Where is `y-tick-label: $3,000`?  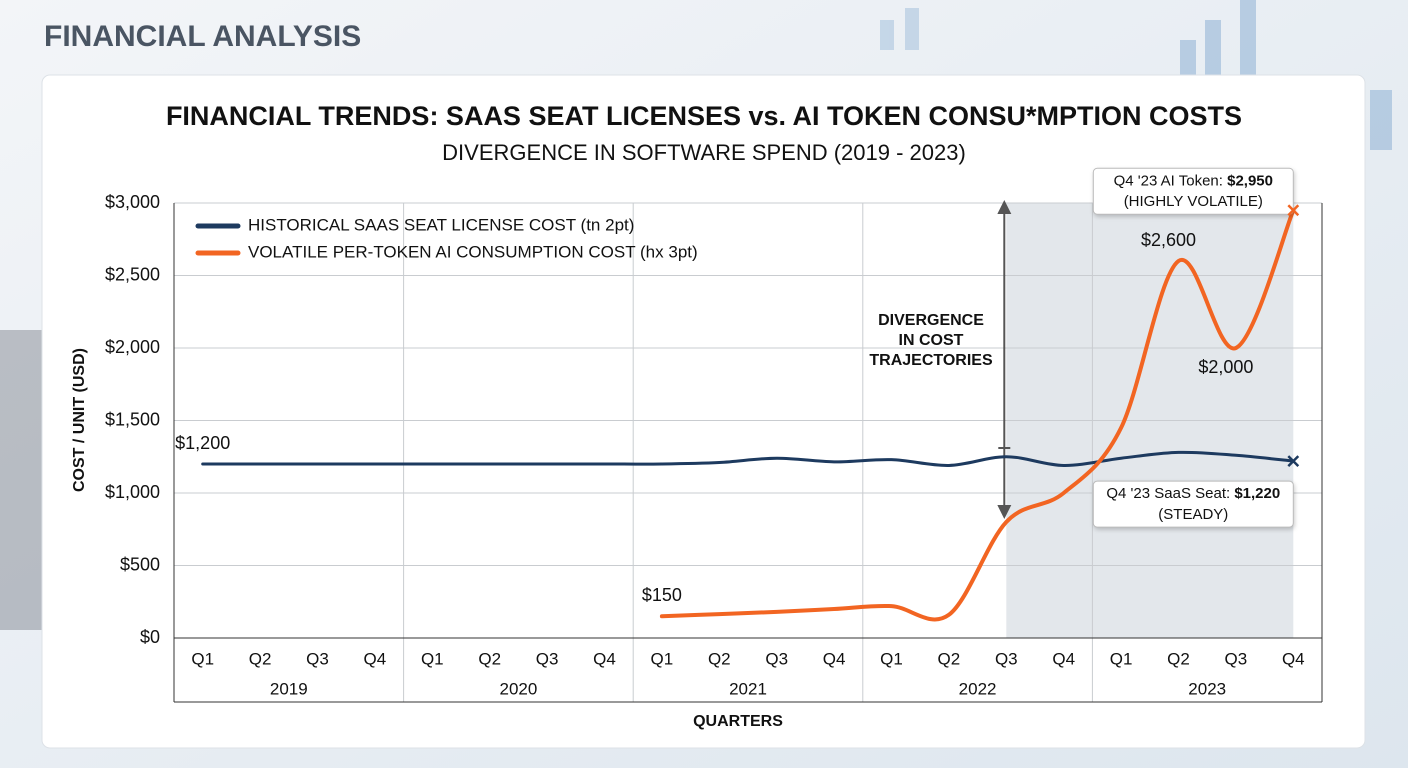 y-tick-label: $3,000 is located at coordinates (132, 202).